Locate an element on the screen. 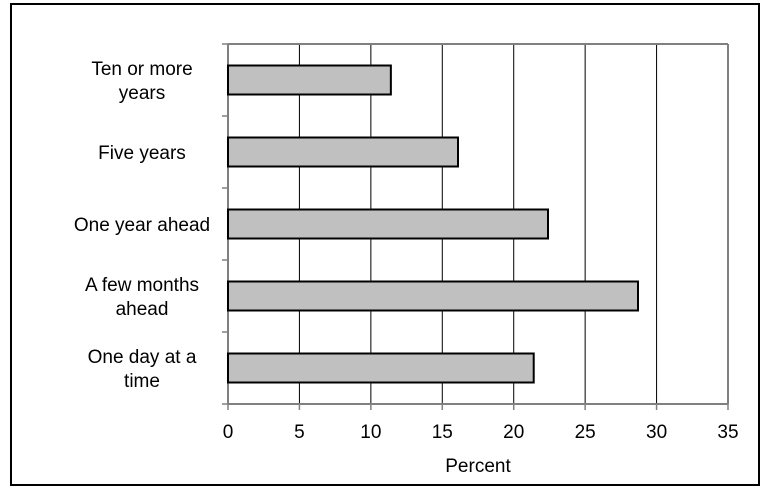  x-tick-label-4: 20 is located at coordinates (513, 432).